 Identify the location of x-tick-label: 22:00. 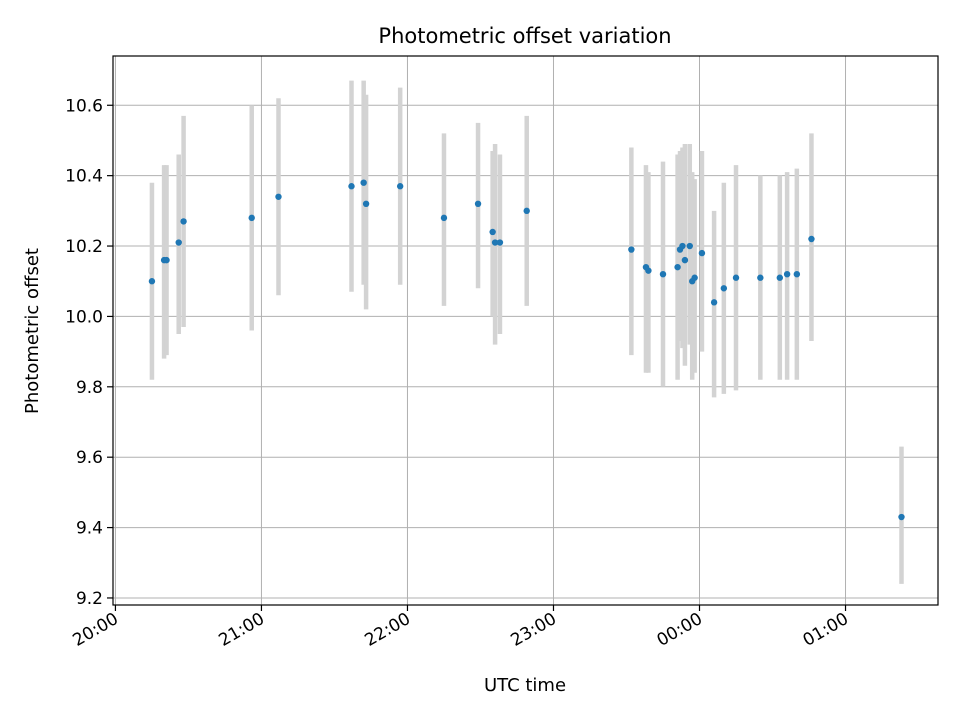
(388, 630).